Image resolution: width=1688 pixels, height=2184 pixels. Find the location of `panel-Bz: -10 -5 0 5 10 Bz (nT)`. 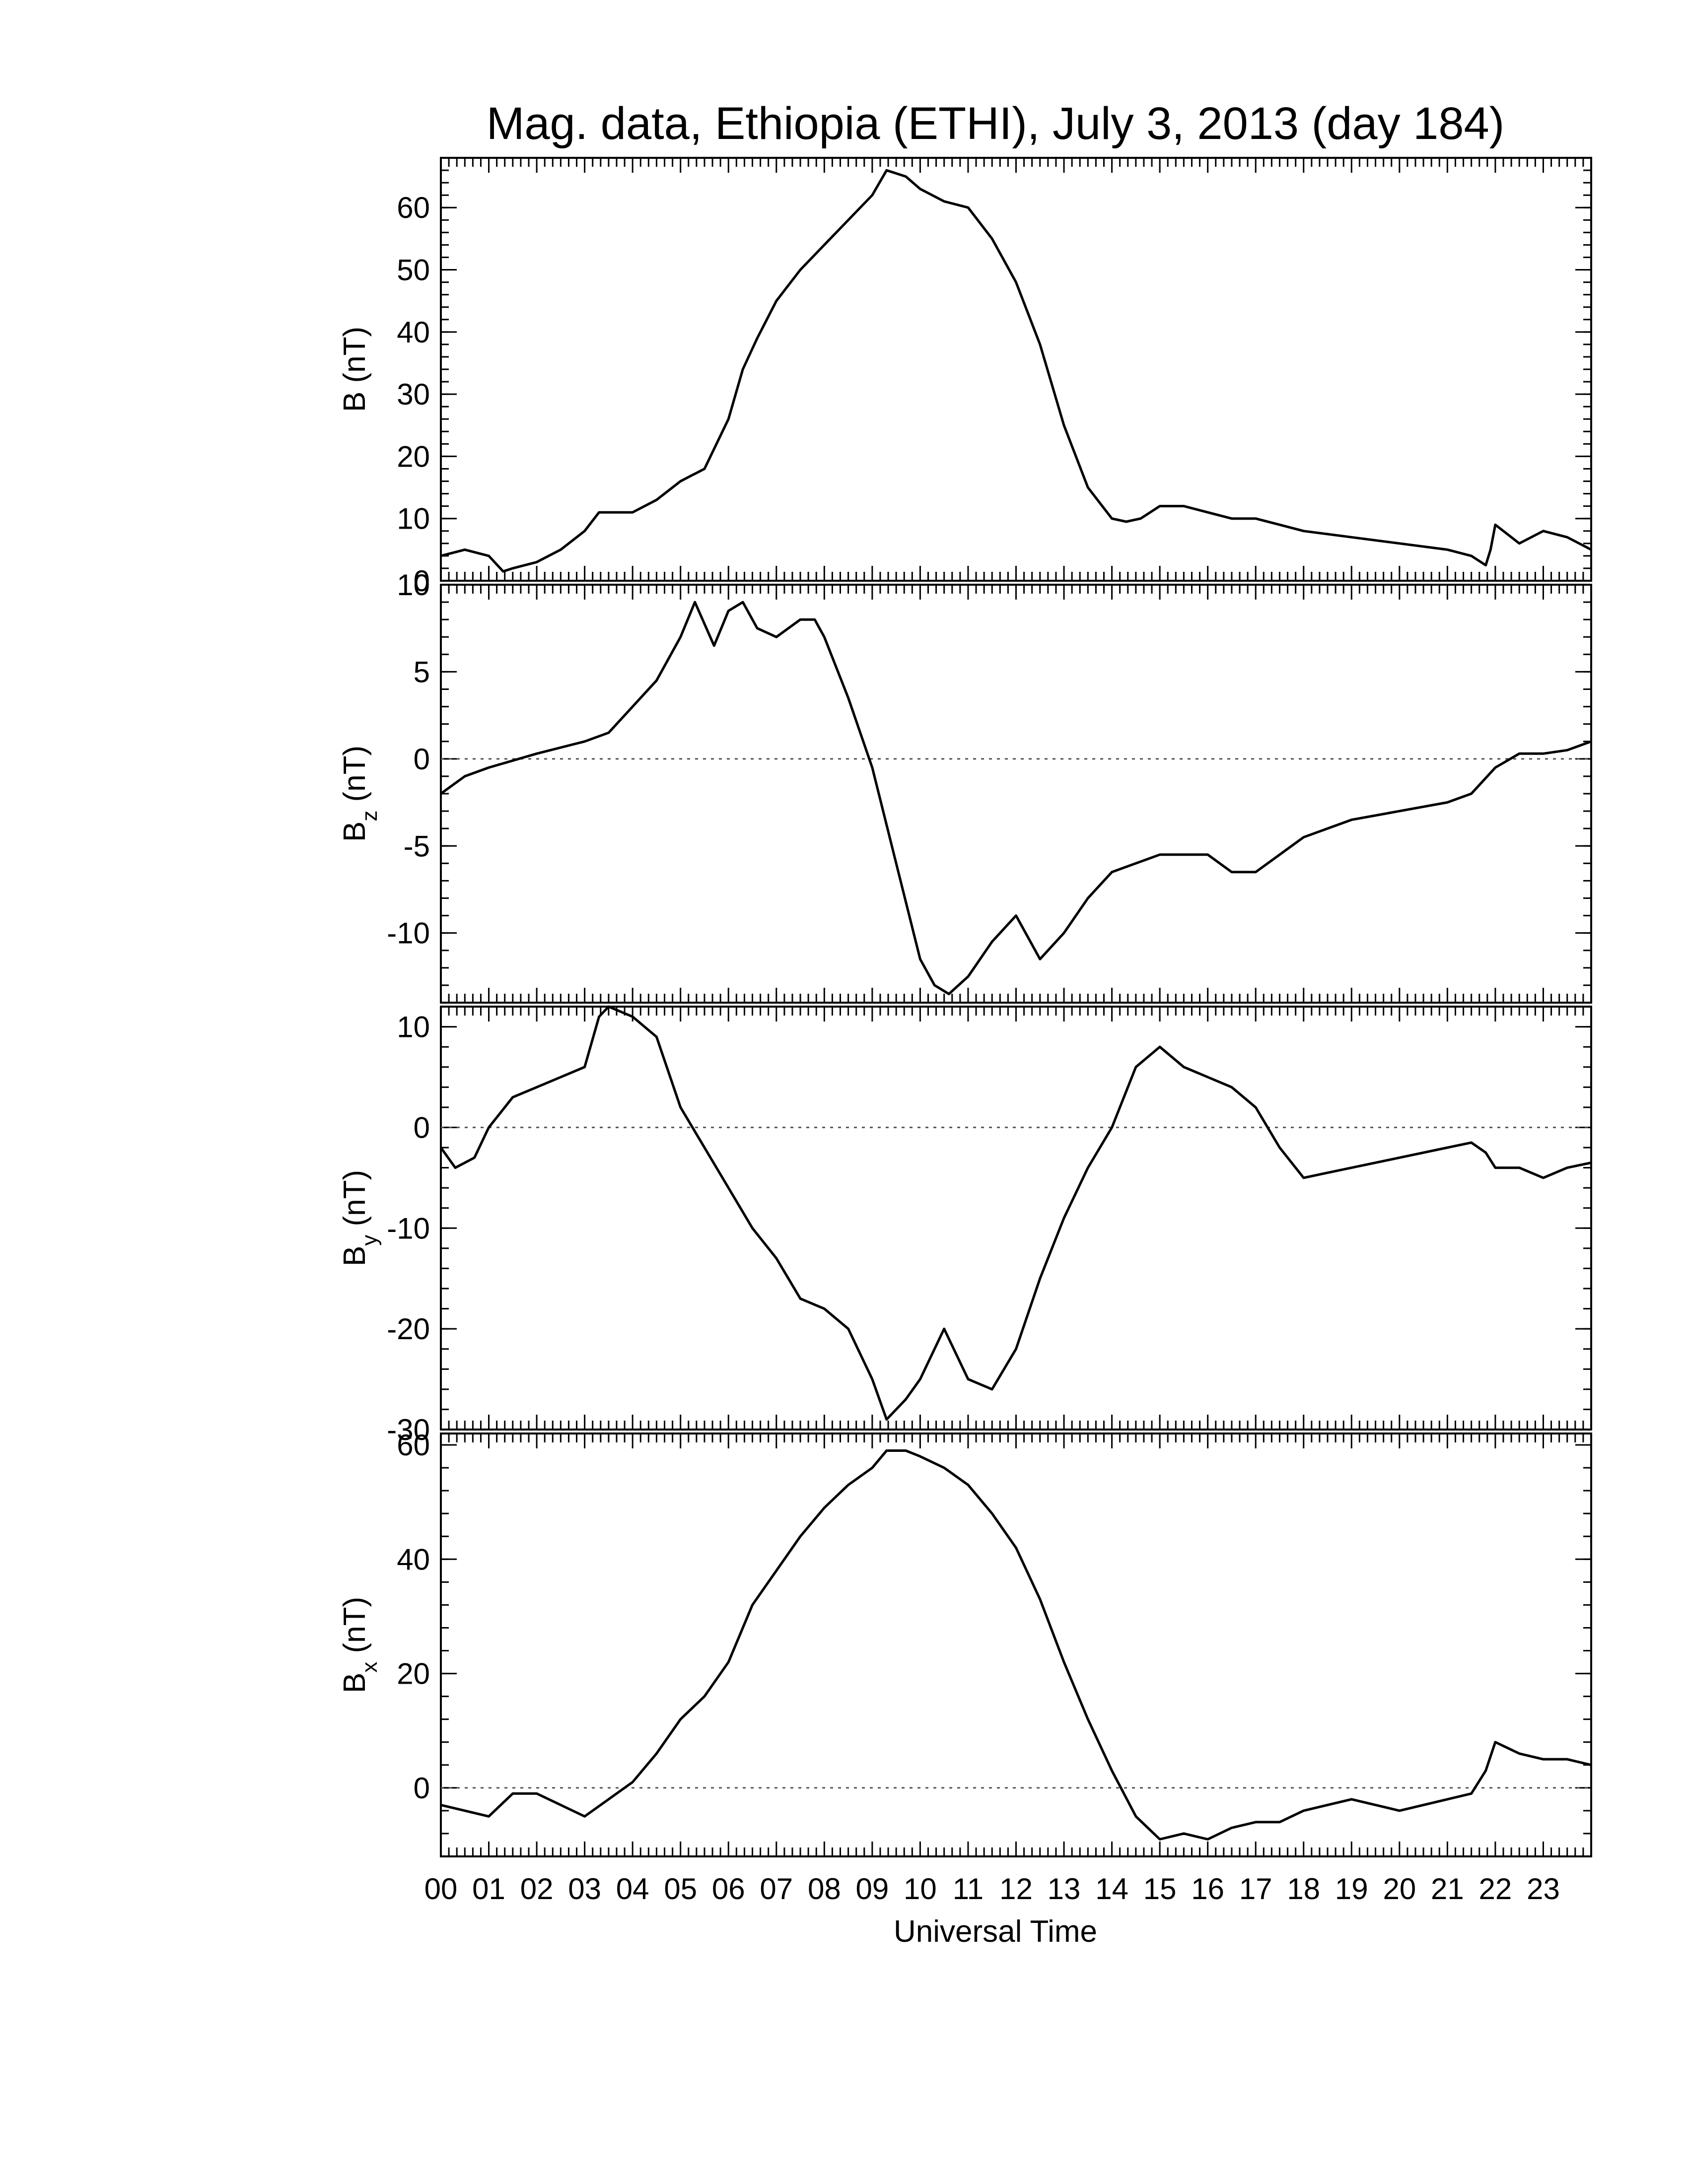

panel-Bz: -10 -5 0 5 10 Bz (nT) is located at coordinates (965, 786).